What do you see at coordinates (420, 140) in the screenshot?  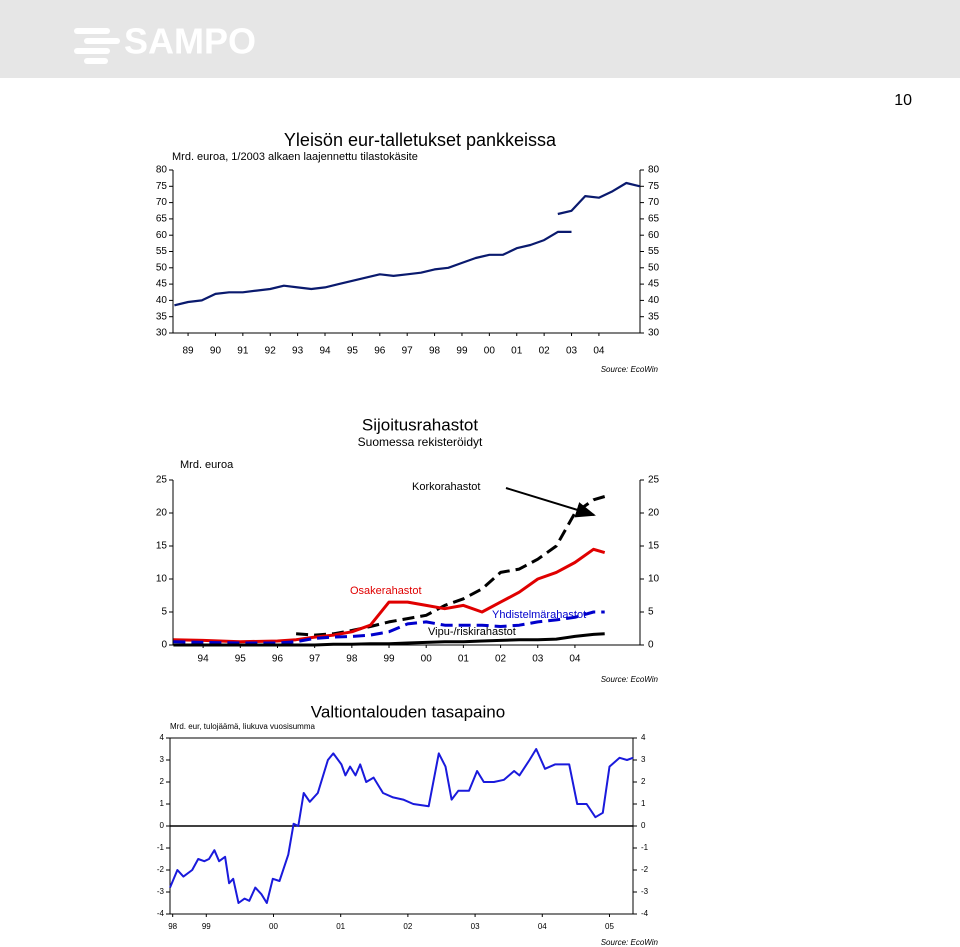 I see `chart-title: Yleisön eur-talletukset pankkeissa` at bounding box center [420, 140].